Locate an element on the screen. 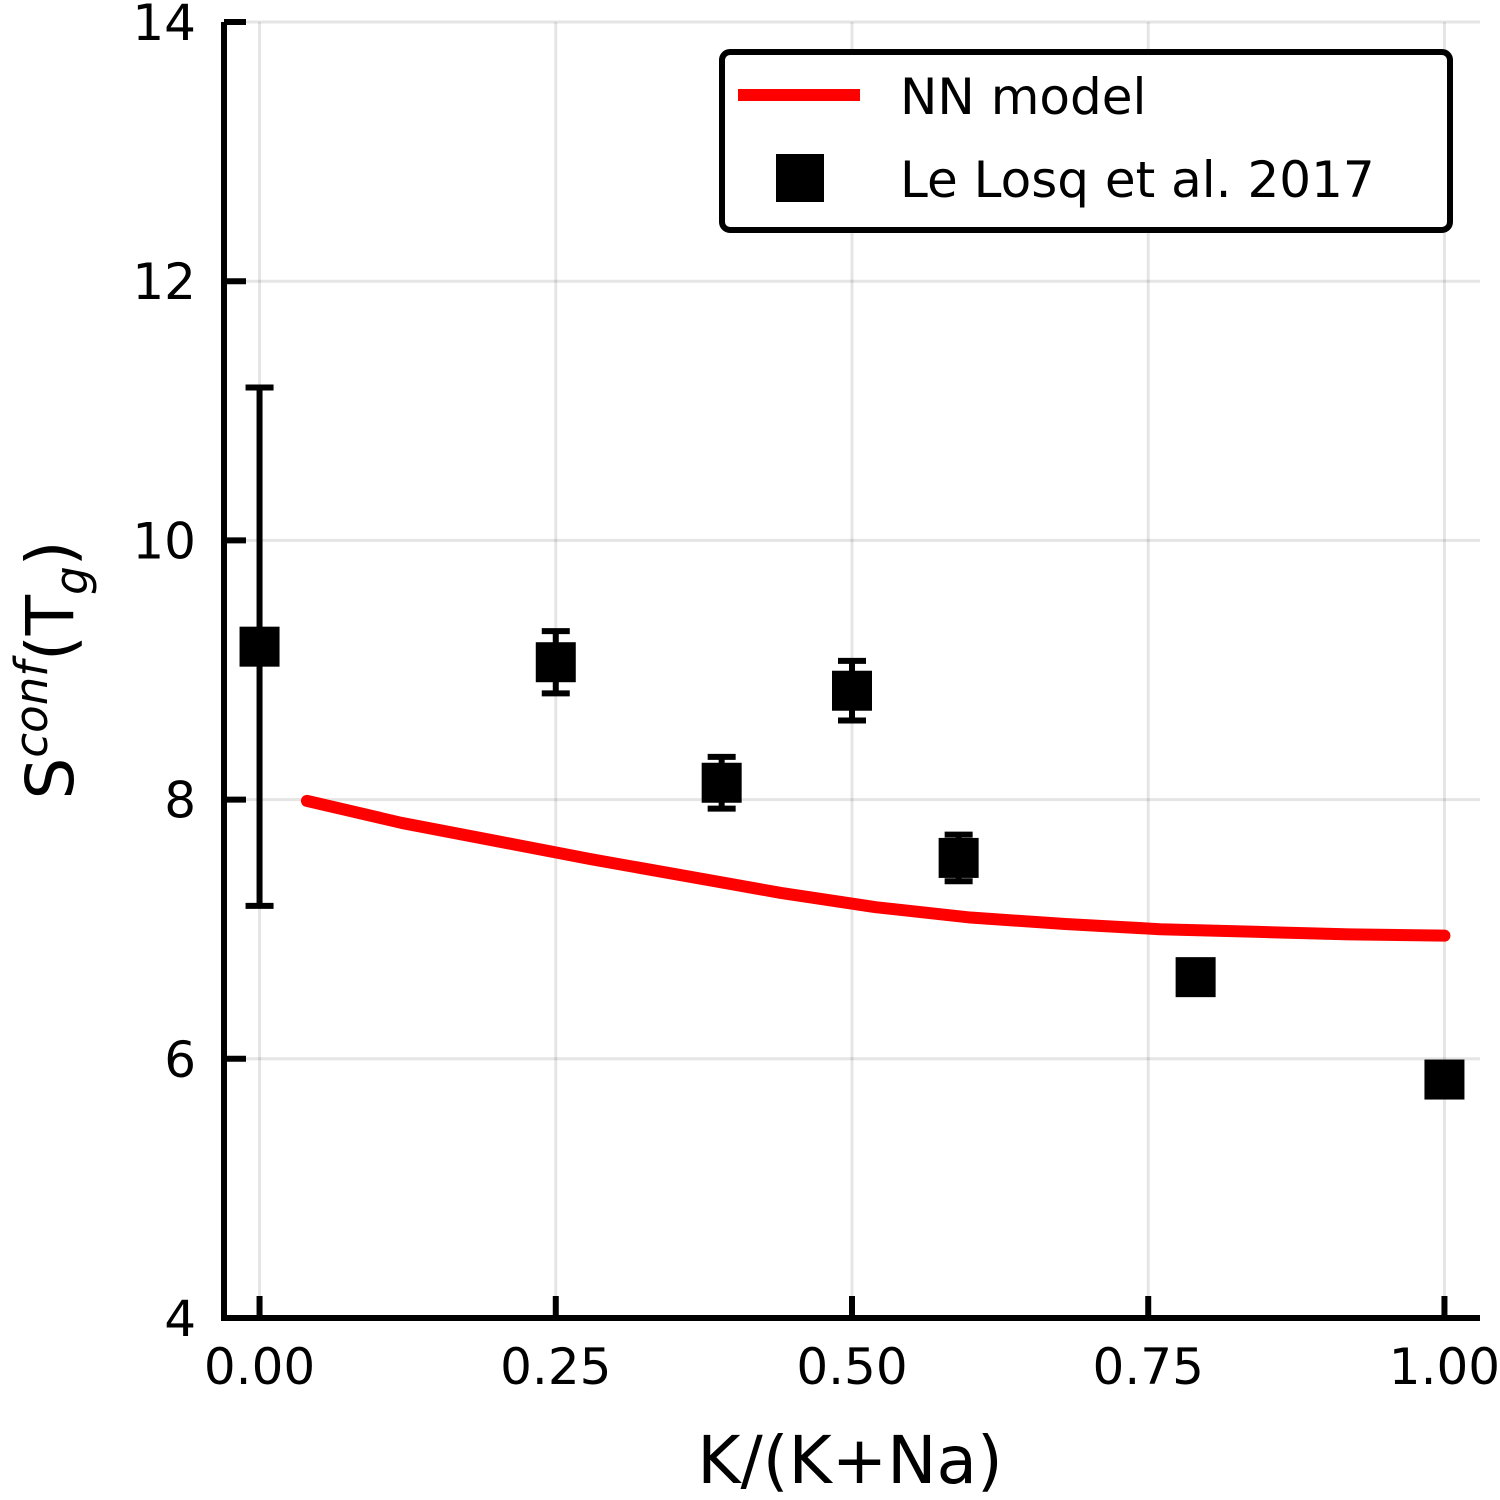 This screenshot has height=1500, width=1500. x-axis-label: K/(K+Na) is located at coordinates (849, 1460).